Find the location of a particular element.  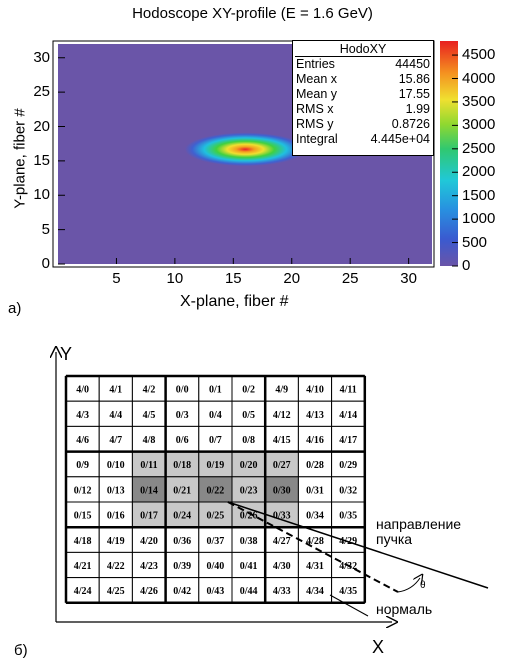

y-axis-label: Y-plane, fiber # is located at coordinates (20, 158).